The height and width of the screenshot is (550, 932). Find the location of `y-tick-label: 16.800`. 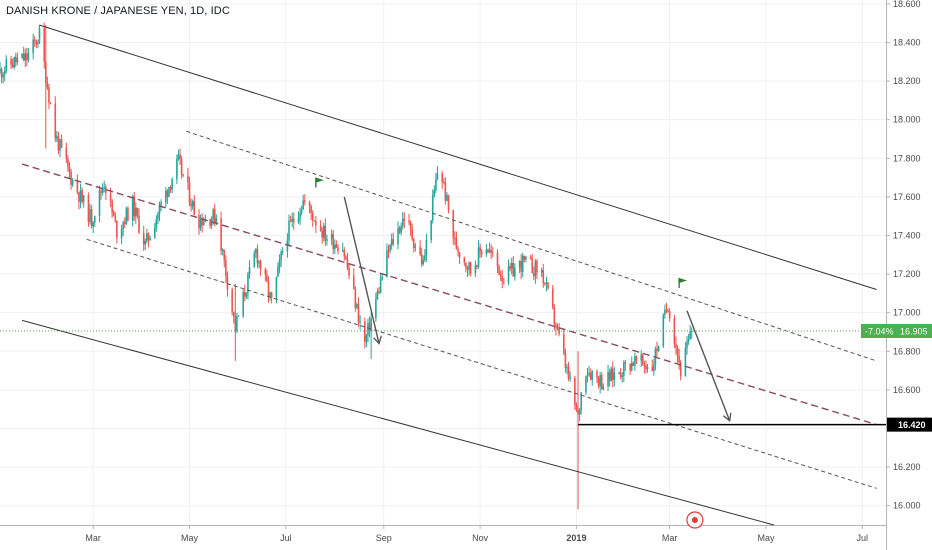

y-tick-label: 16.800 is located at coordinates (907, 351).